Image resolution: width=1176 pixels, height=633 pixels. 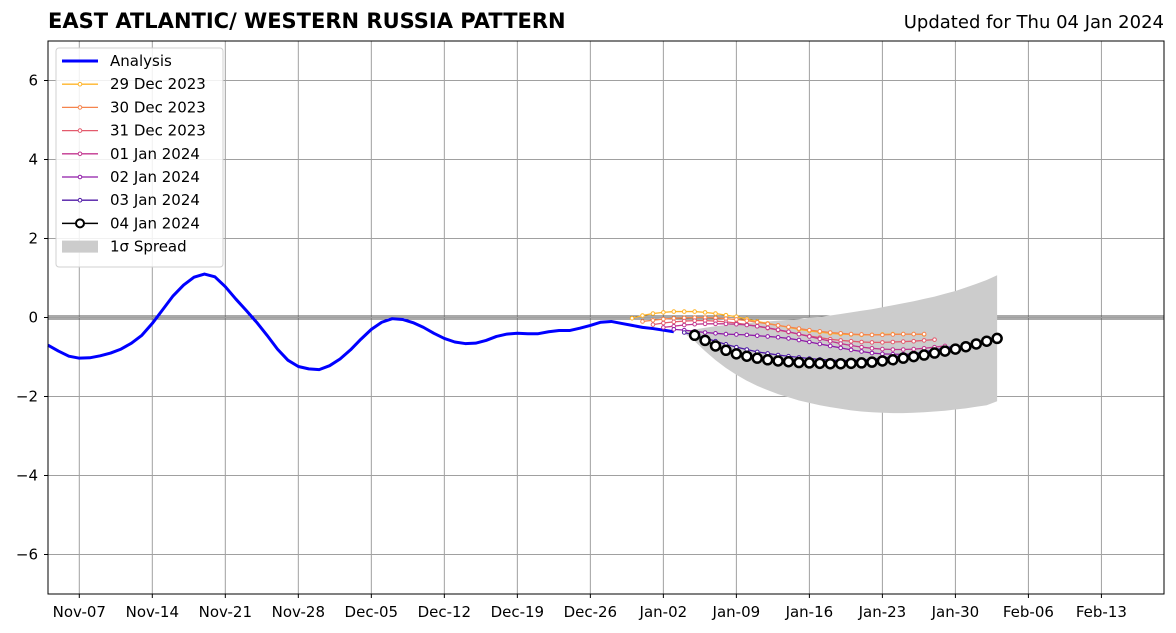 I want to click on x-tick-label: Feb-06, so click(x=1028, y=612).